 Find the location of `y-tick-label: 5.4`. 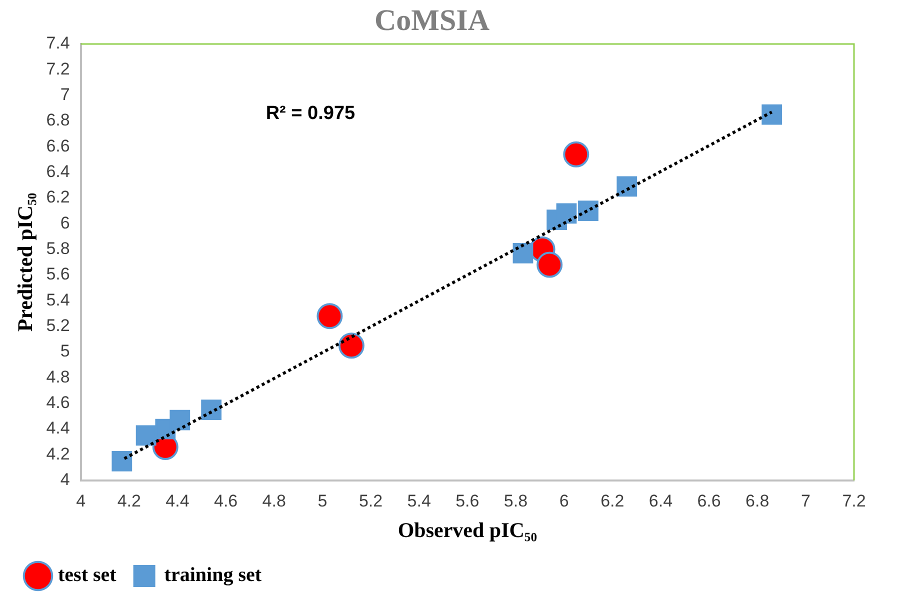

y-tick-label: 5.4 is located at coordinates (58, 300).